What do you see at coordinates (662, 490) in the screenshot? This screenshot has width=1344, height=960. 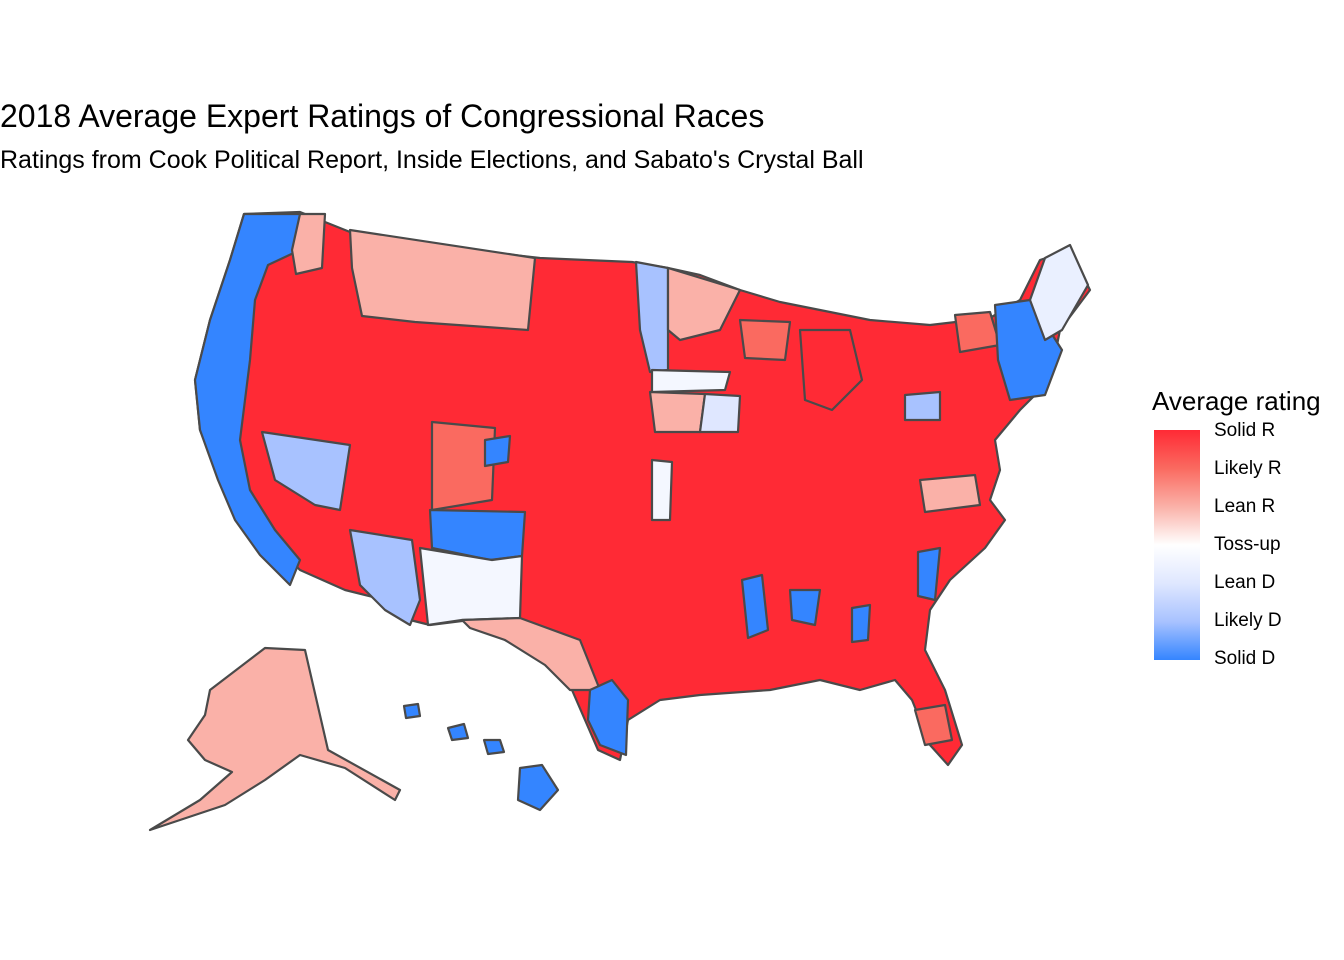 I see `kansas-toss-up-district` at bounding box center [662, 490].